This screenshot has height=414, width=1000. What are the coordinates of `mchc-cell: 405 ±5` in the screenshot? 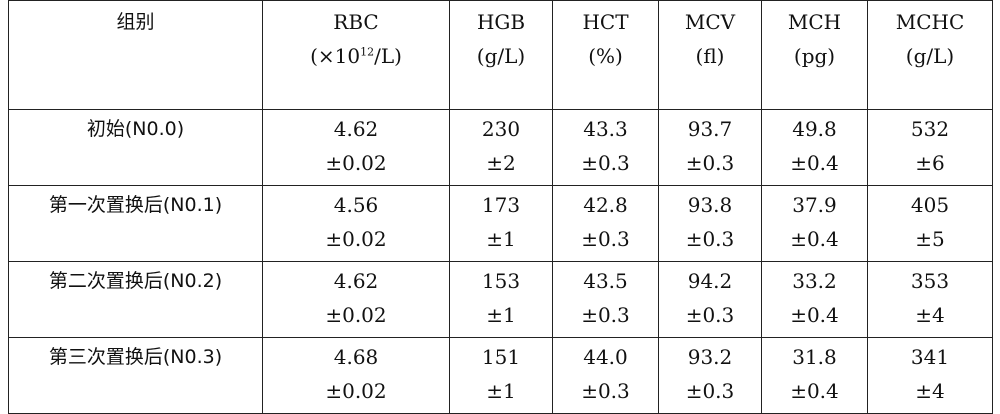 It's located at (930, 223).